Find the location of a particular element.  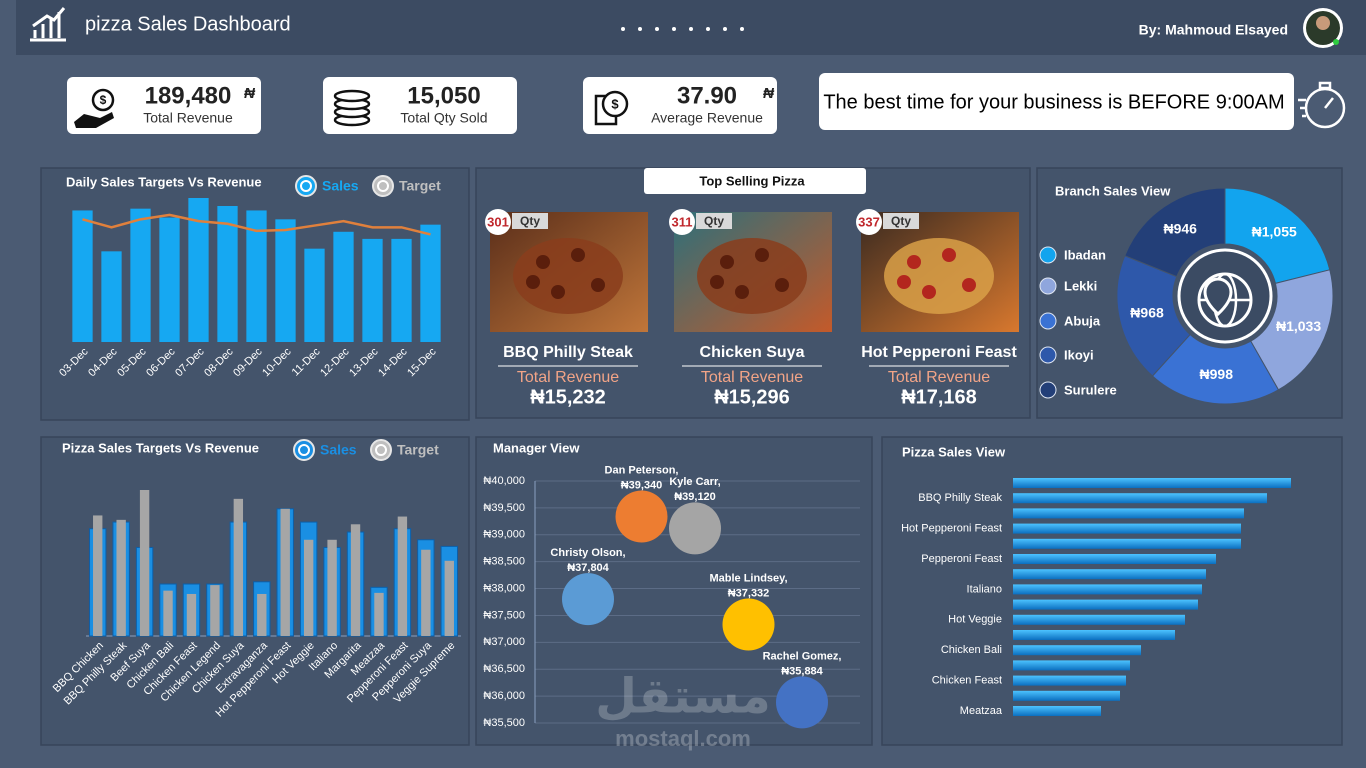

legend-label: Sales is located at coordinates (340, 186).